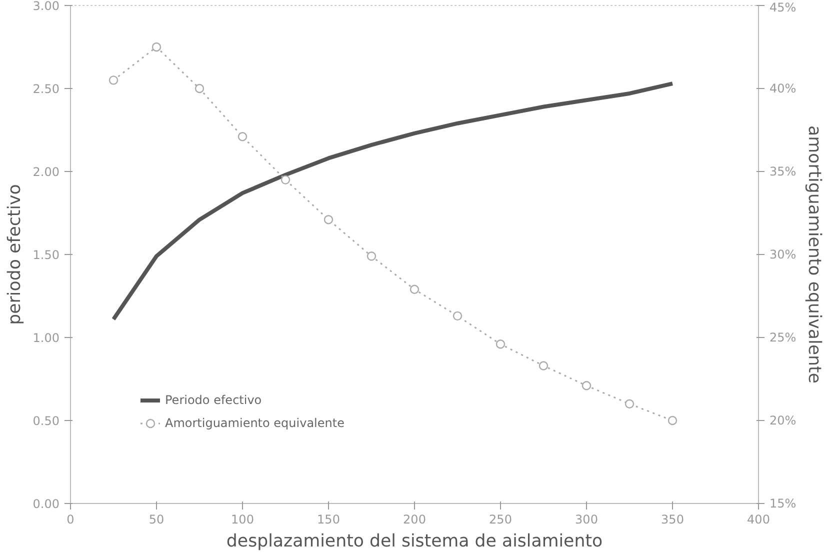 This screenshot has width=838, height=554. I want to click on x-tick-label: 100, so click(242, 519).